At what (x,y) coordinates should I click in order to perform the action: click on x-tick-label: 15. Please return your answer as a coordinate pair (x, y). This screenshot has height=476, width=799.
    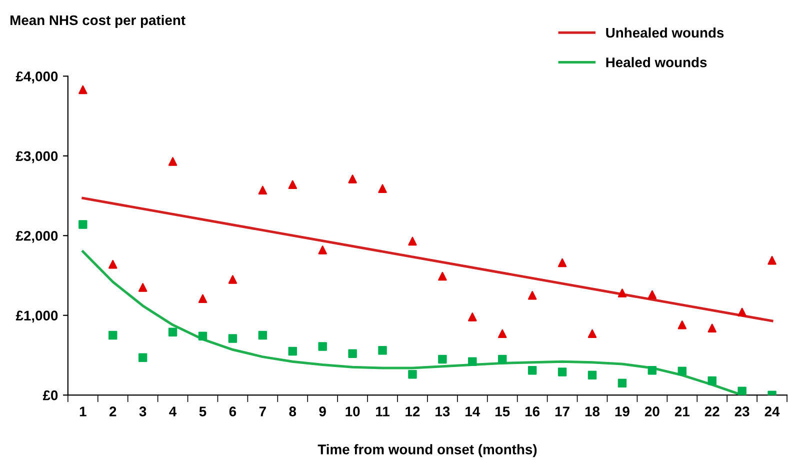
    Looking at the image, I should click on (503, 411).